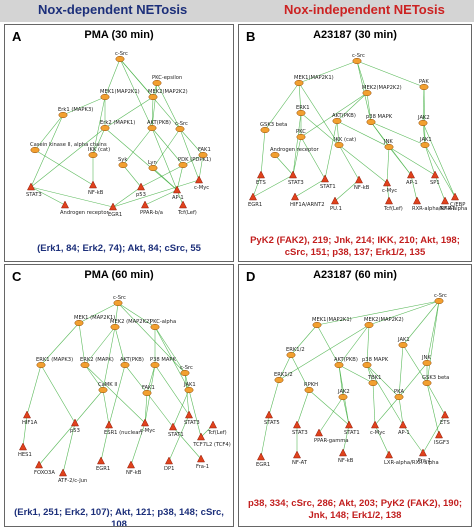 Image resolution: width=474 pixels, height=529 pixels. I want to click on node-label: RPKH, so click(311, 385).